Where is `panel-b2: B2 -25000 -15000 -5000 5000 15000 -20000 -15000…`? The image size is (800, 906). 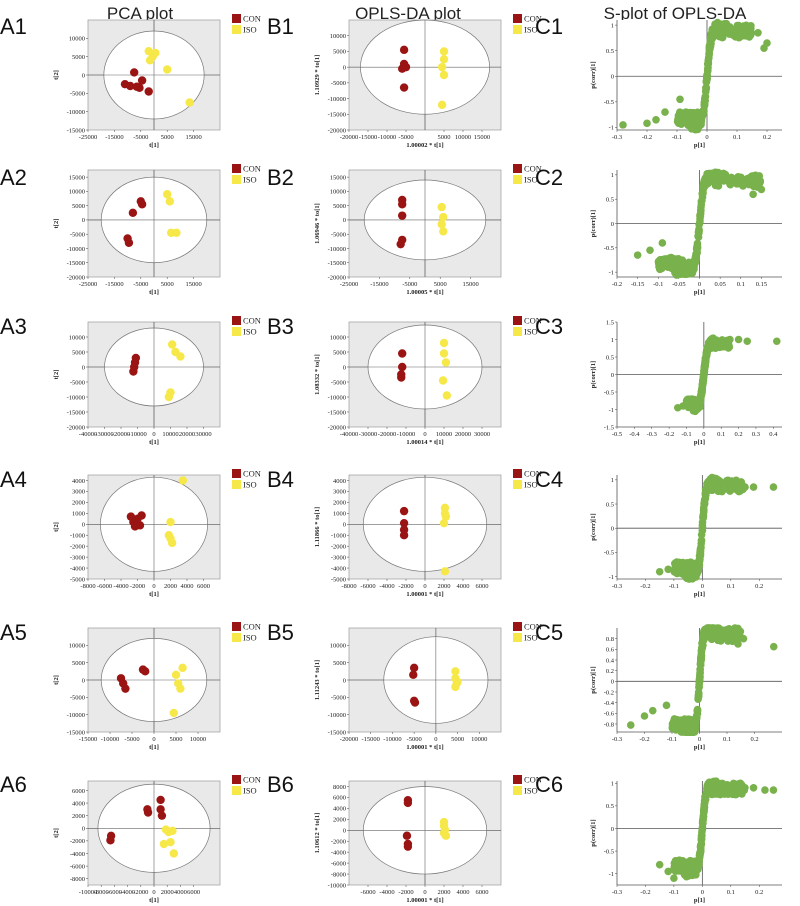 panel-b2: B2 -25000 -15000 -5000 5000 15000 -20000 -15000… is located at coordinates (404, 230).